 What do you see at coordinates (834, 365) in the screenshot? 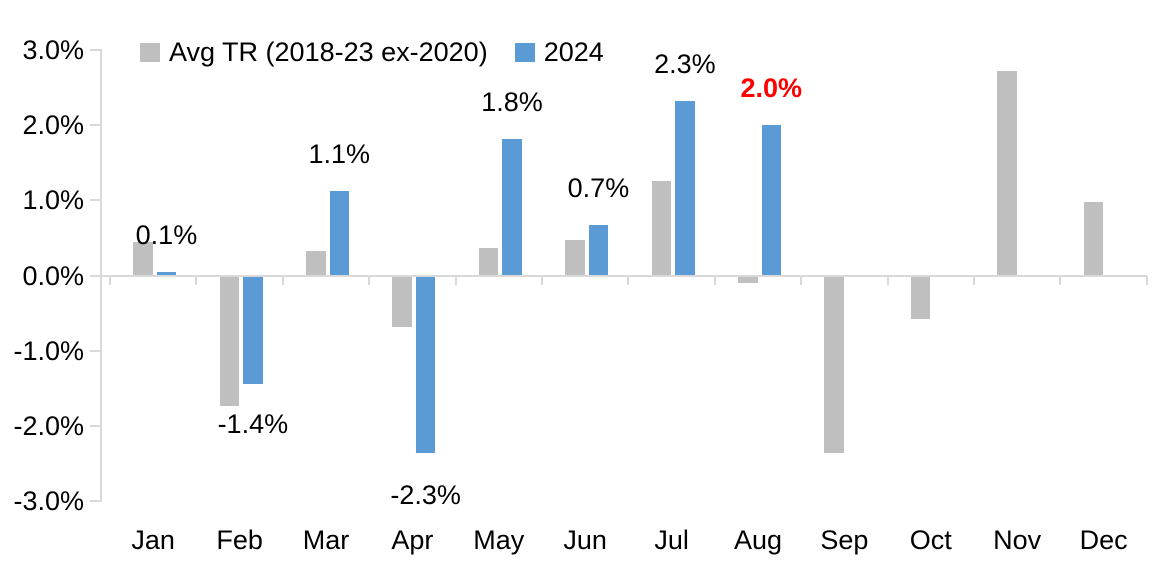
I see `bar-avg-sep` at bounding box center [834, 365].